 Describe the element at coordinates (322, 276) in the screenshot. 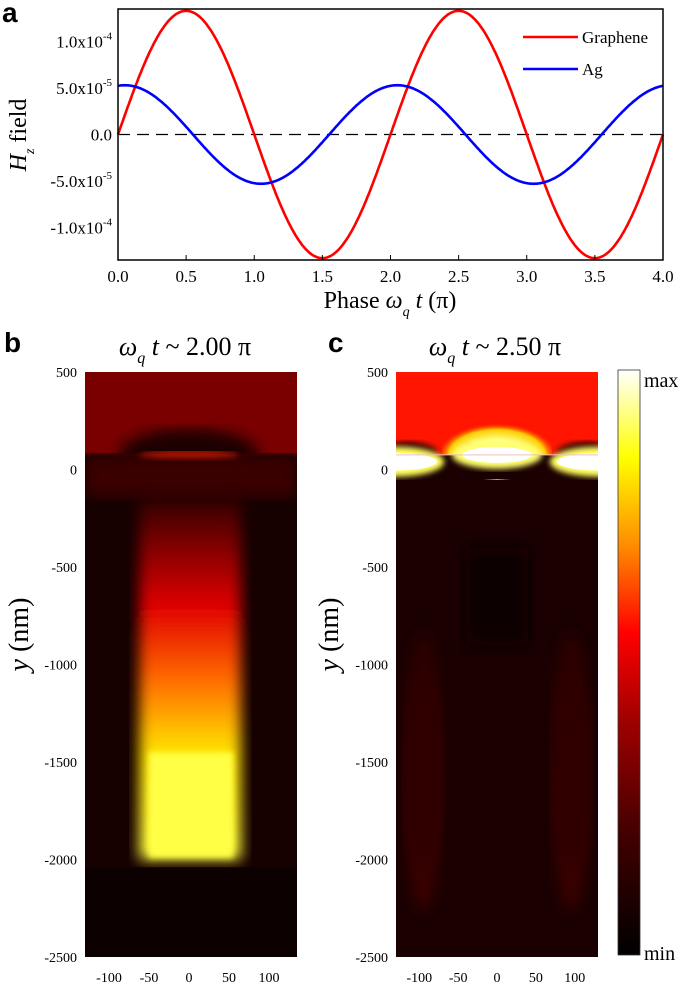

I see `x-tick-label: 1.5` at that location.